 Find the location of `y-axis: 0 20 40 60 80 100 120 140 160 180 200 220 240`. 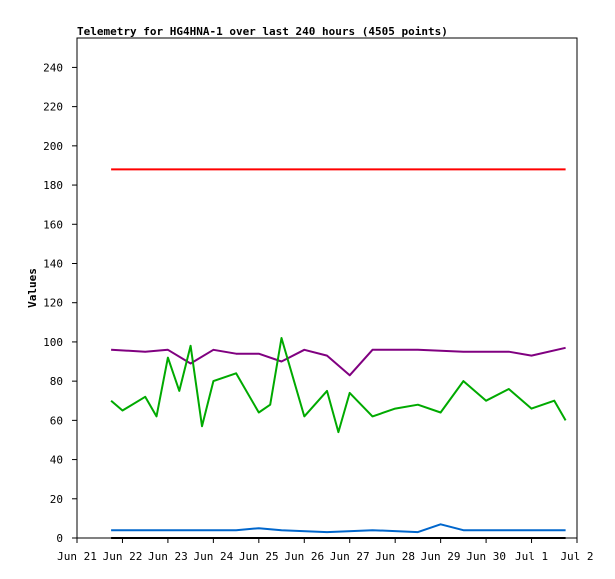

y-axis: 0 20 40 60 80 100 120 140 160 180 200 220 240 is located at coordinates (60, 303).